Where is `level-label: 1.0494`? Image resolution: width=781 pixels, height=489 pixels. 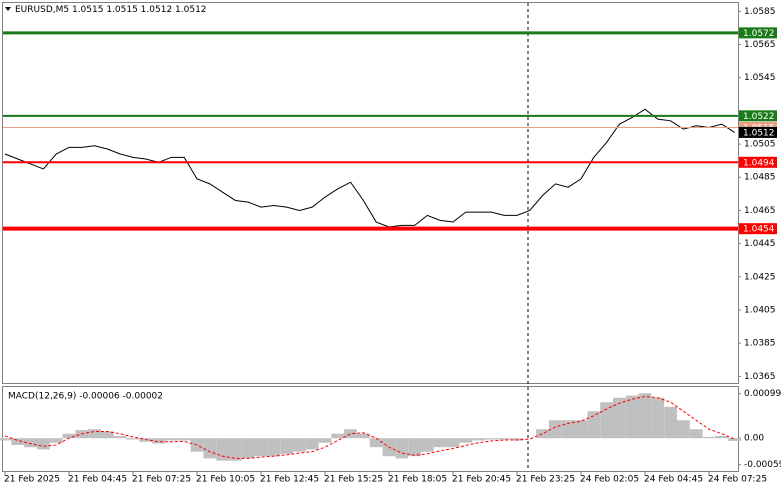 level-label: 1.0494 is located at coordinates (759, 163).